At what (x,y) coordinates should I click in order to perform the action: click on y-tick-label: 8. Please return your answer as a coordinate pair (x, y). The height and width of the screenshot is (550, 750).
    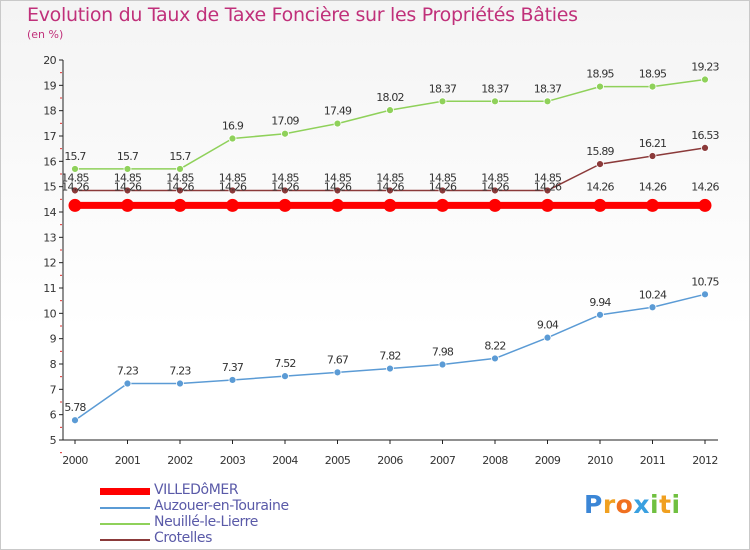
    Looking at the image, I should click on (53, 364).